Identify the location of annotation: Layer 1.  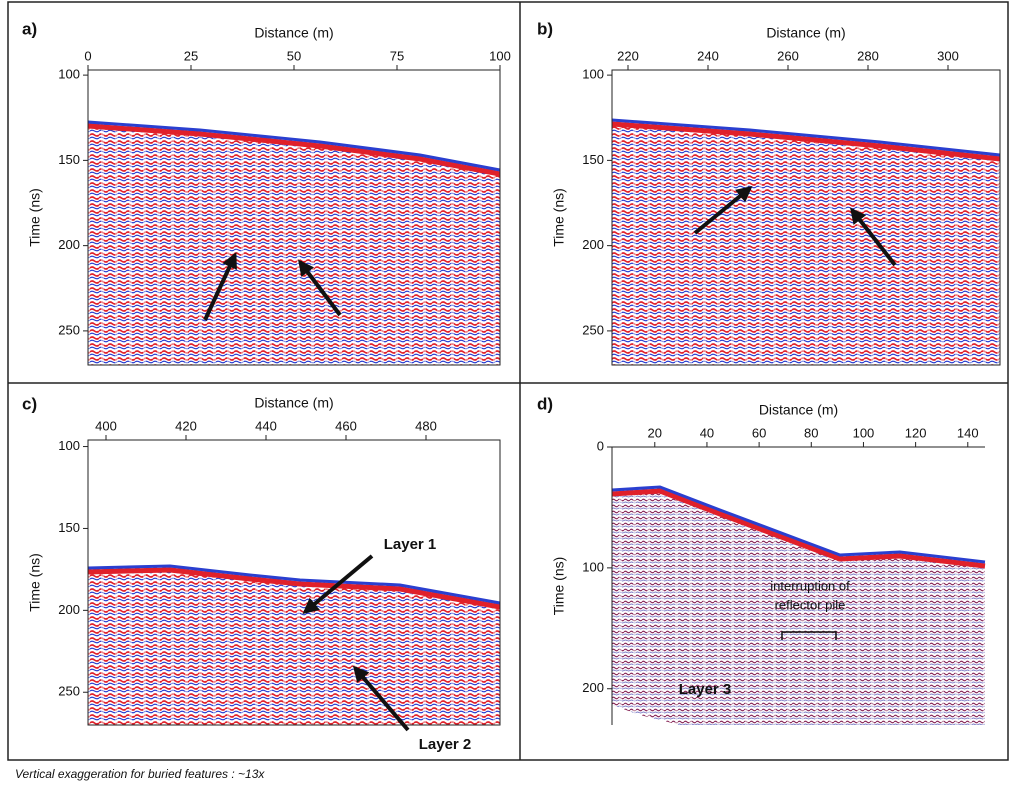
(410, 544).